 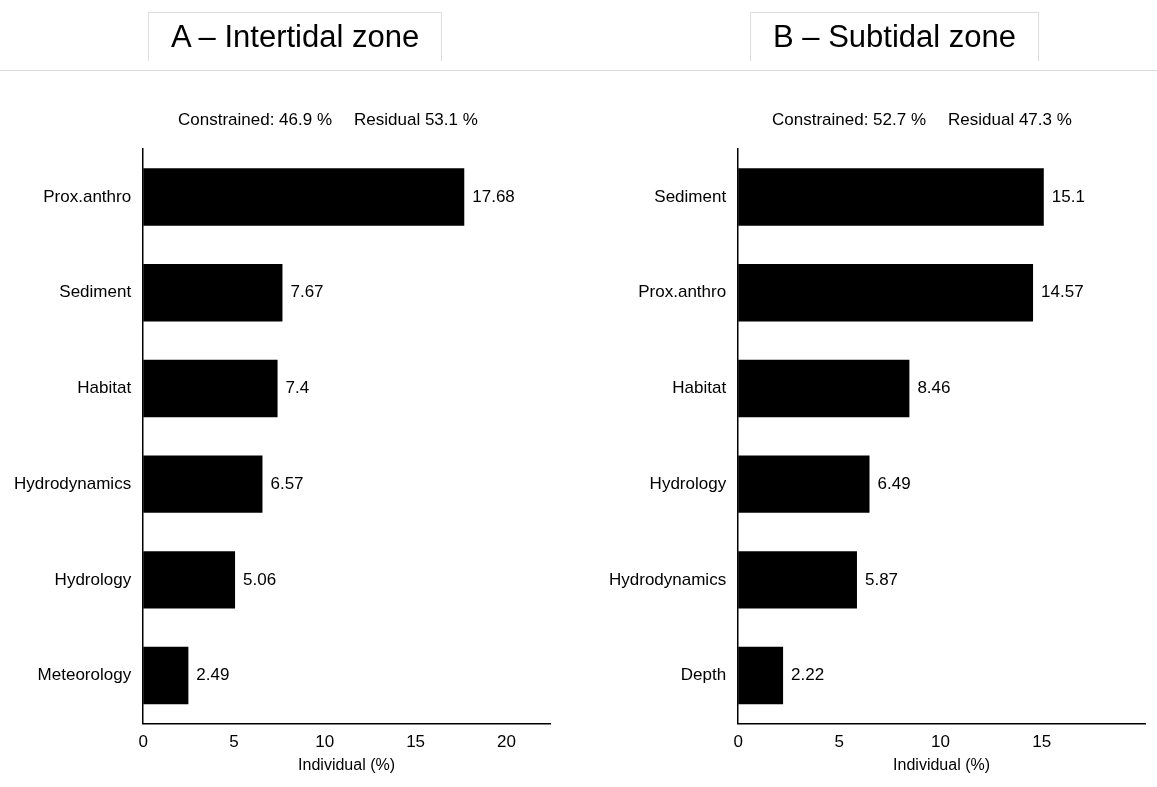 I want to click on data-label: 7.67, so click(x=307, y=292).